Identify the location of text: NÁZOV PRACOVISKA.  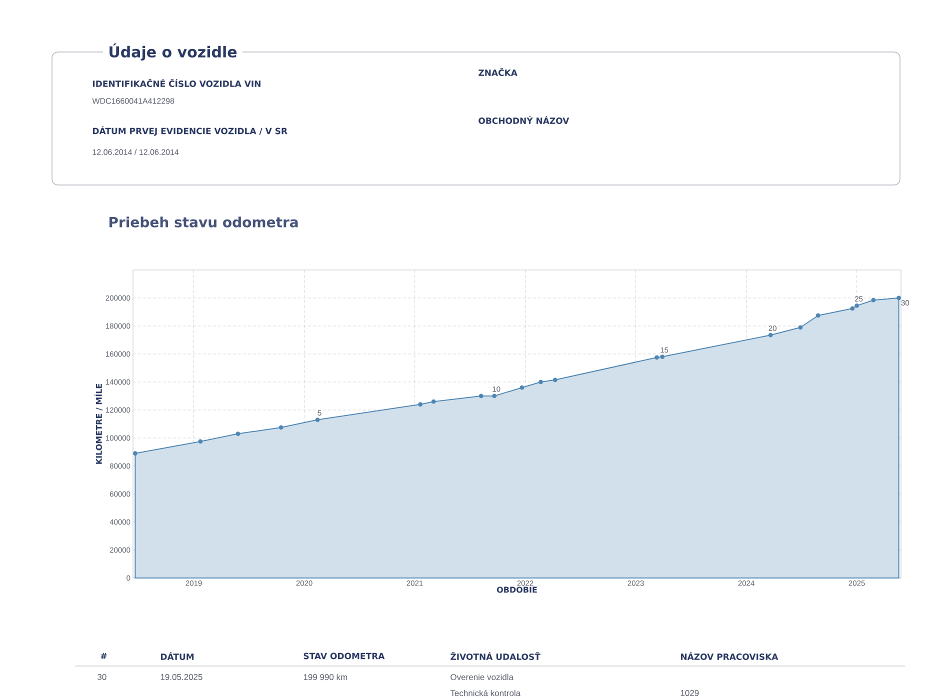
(729, 656).